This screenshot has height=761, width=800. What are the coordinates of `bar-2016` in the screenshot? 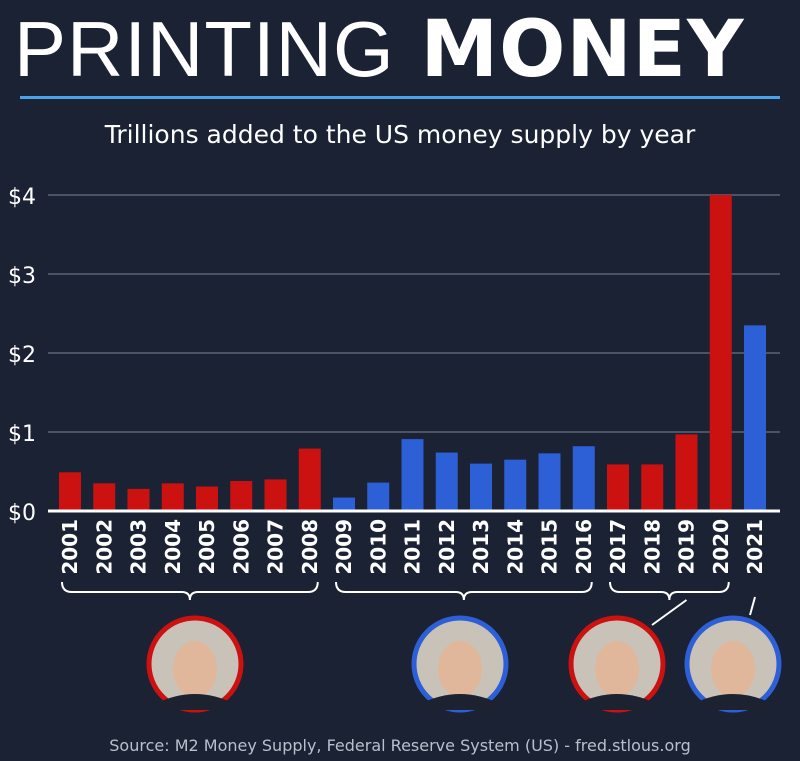 It's located at (583, 478).